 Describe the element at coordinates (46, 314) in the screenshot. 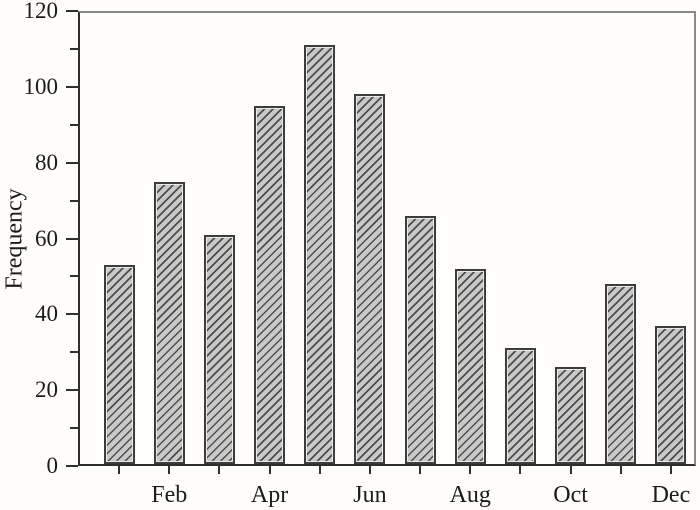

I see `y-tick-label: 40` at that location.